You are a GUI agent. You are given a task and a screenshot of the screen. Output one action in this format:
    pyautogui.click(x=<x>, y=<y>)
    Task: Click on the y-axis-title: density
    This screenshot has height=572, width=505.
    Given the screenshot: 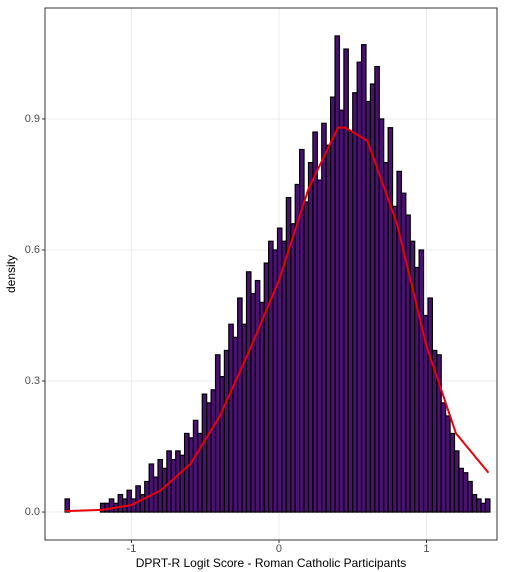 What is the action you would take?
    pyautogui.click(x=11, y=274)
    